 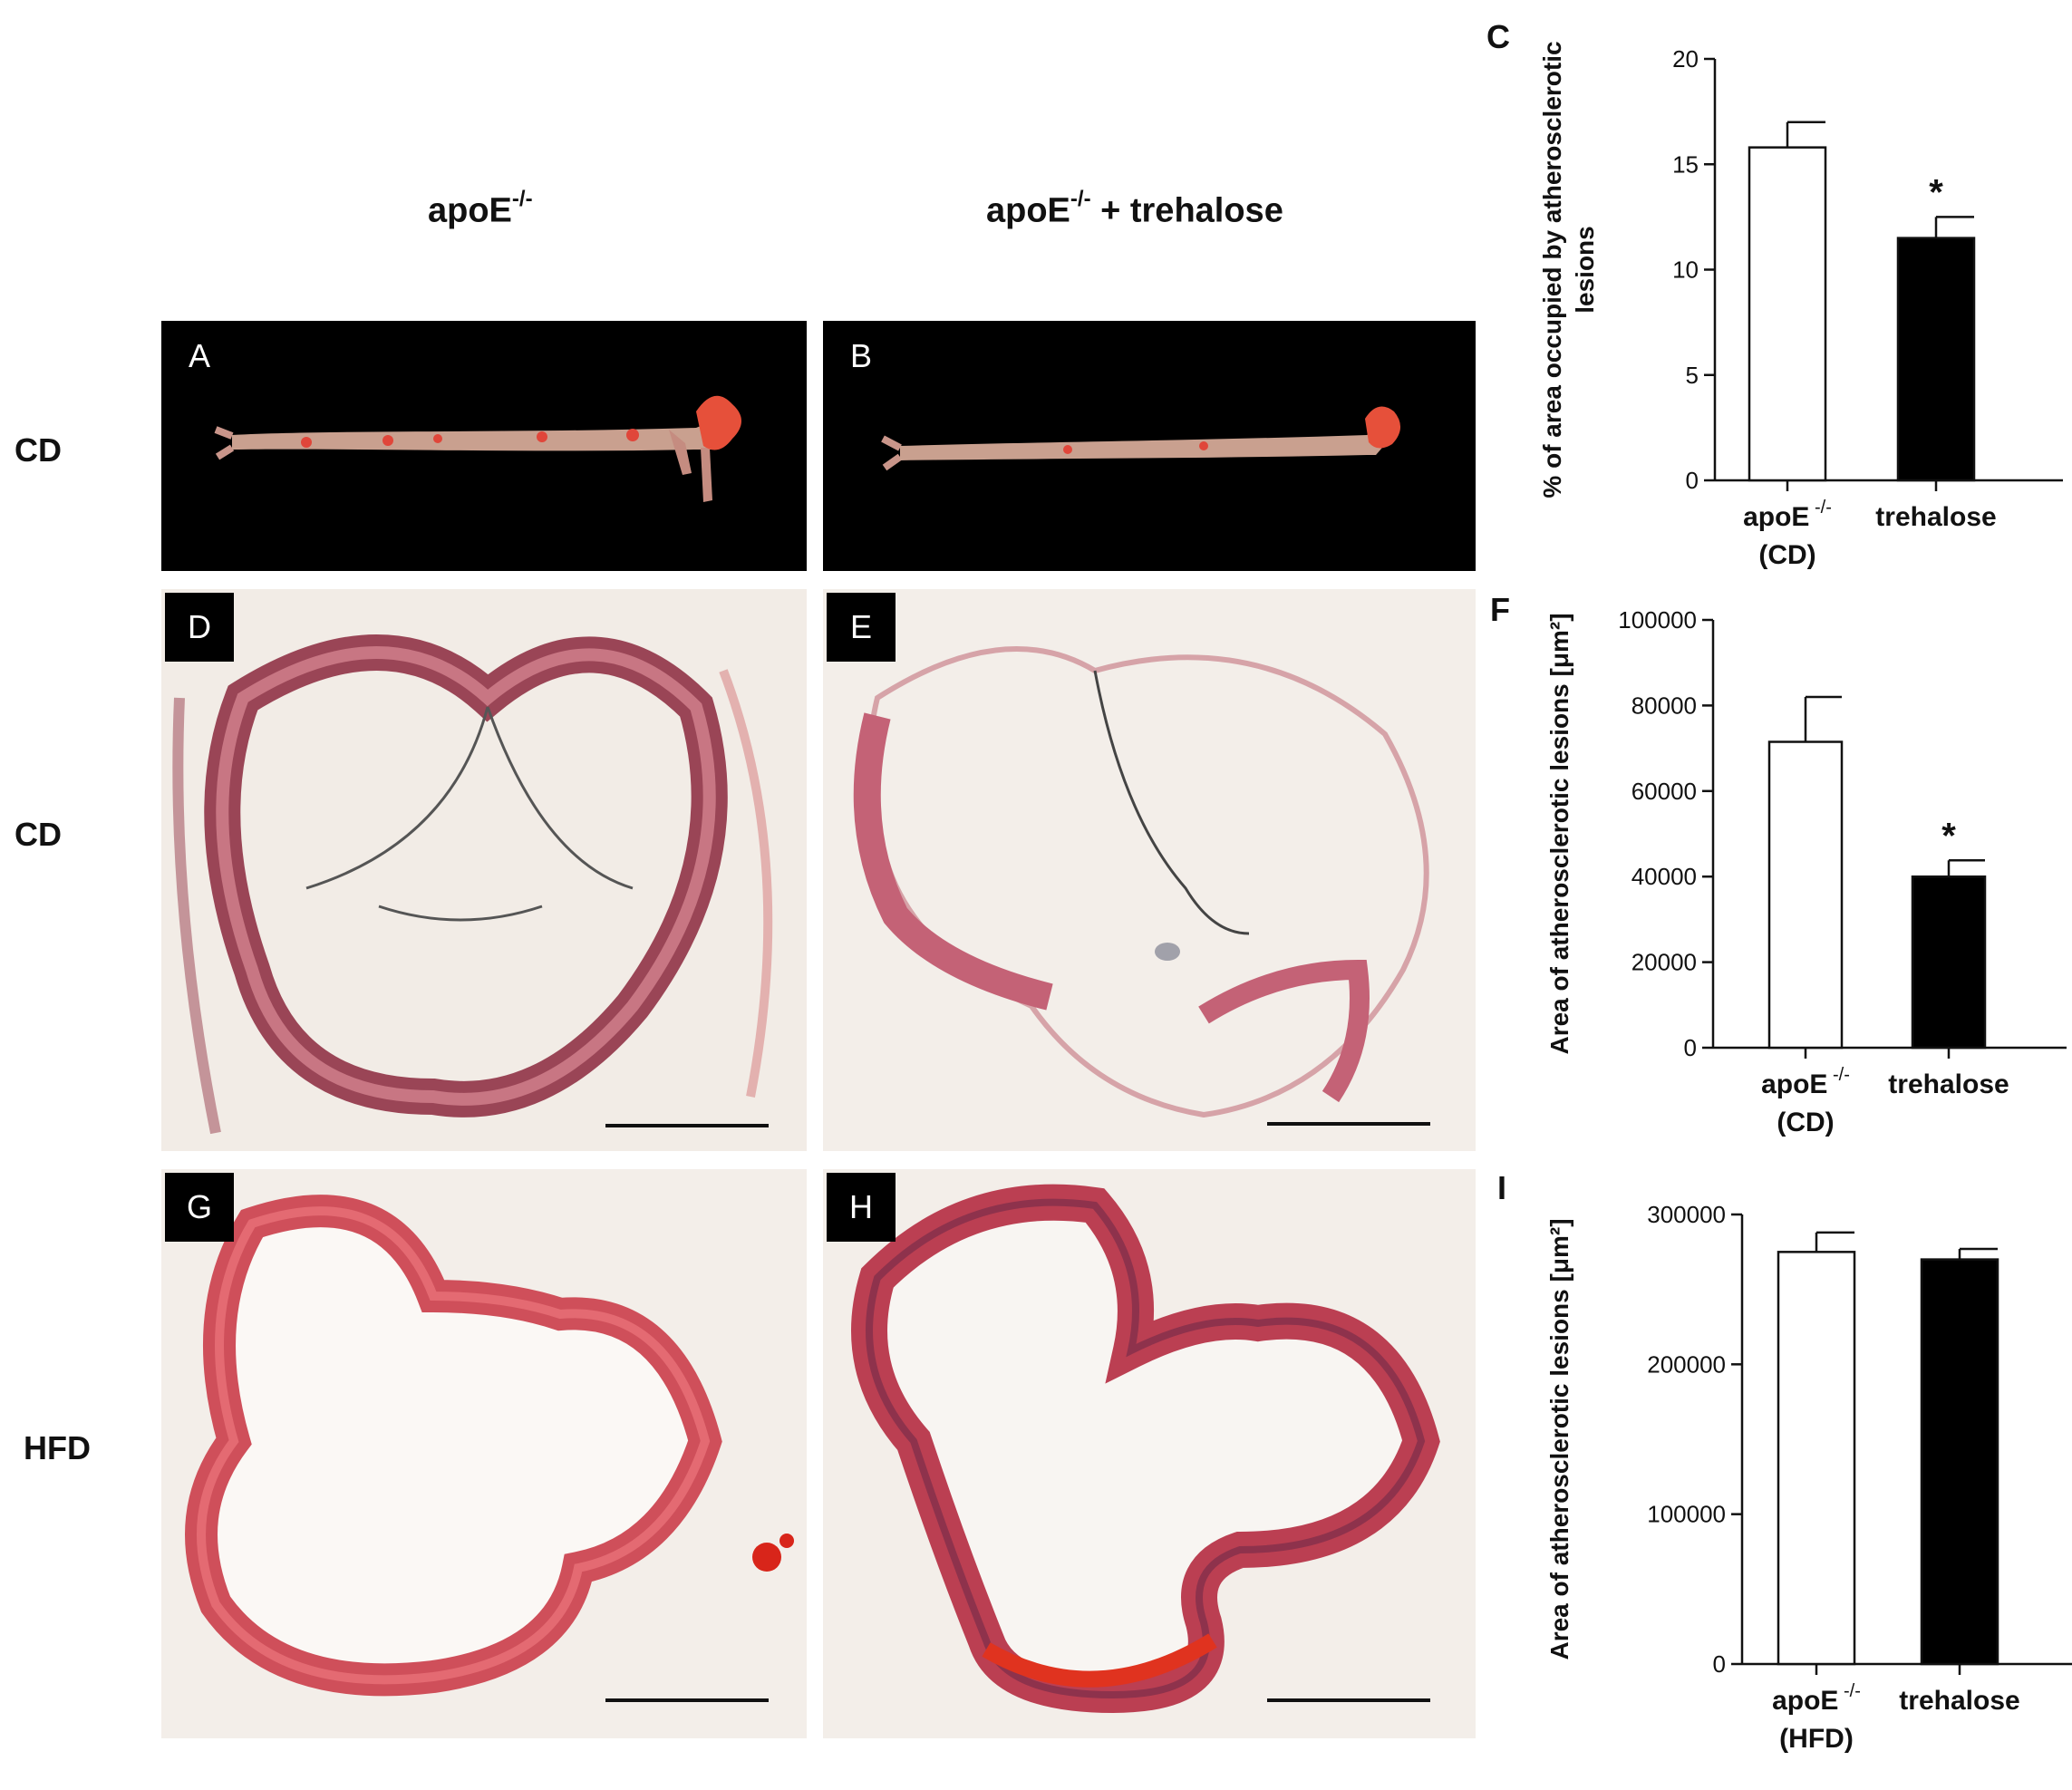 What do you see at coordinates (1686, 1364) in the screenshot?
I see `y-tick-label-i-2: 200000` at bounding box center [1686, 1364].